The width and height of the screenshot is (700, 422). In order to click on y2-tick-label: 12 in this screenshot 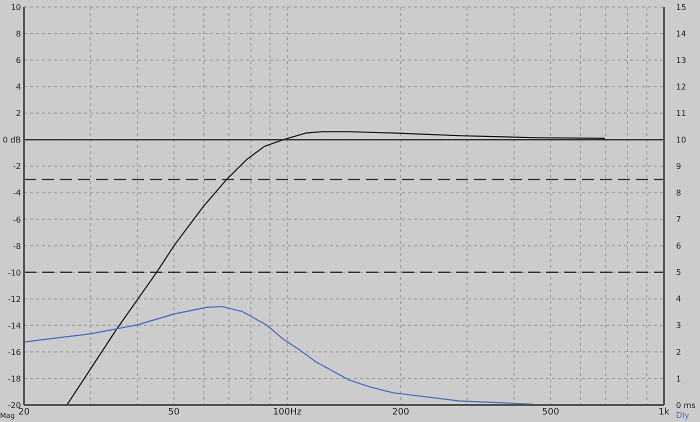, I will do `click(681, 87)`.